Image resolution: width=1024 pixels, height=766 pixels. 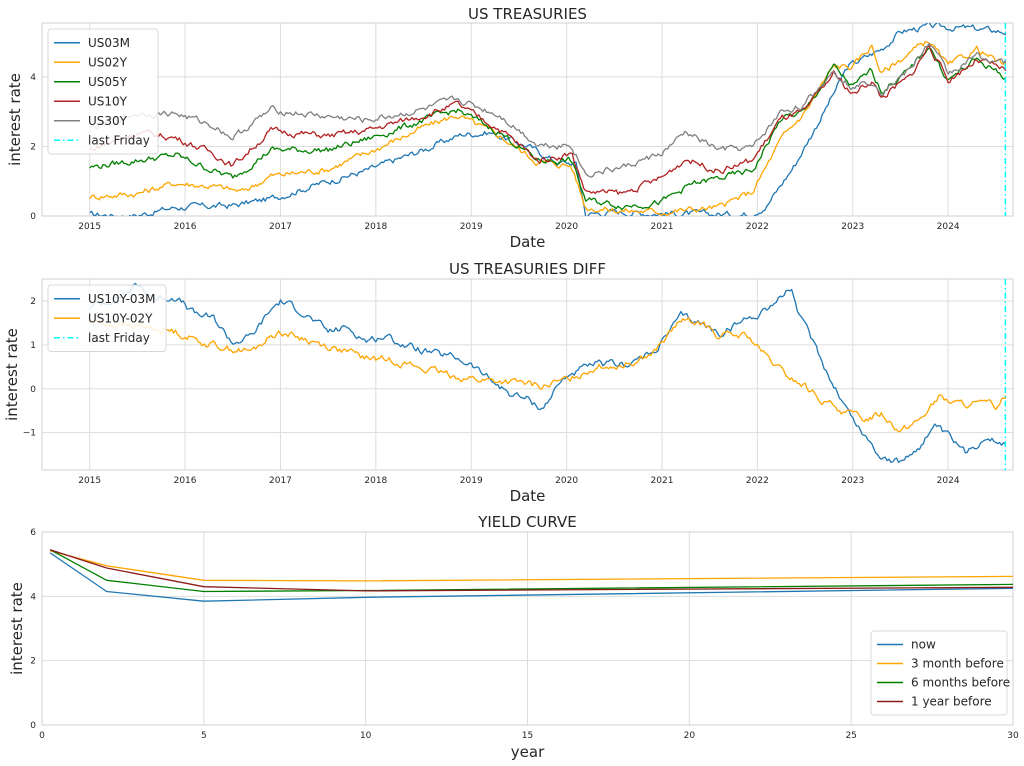 What do you see at coordinates (528, 752) in the screenshot?
I see `x-axis-label: year` at bounding box center [528, 752].